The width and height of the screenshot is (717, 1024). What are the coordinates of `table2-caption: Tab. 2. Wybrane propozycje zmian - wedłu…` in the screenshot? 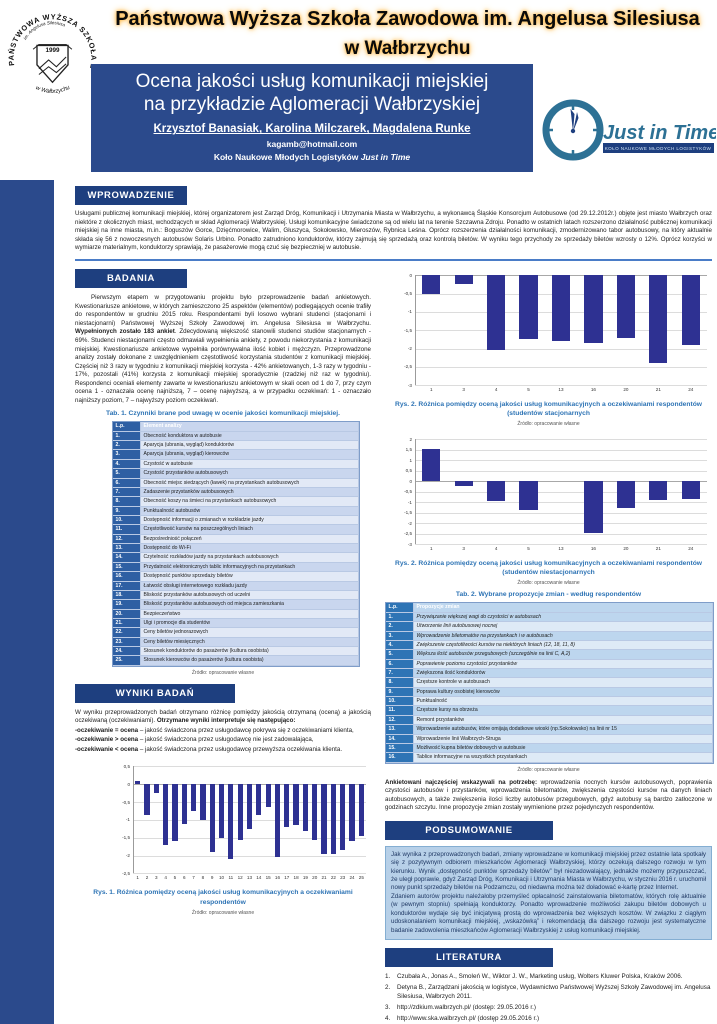 It's located at (548, 595).